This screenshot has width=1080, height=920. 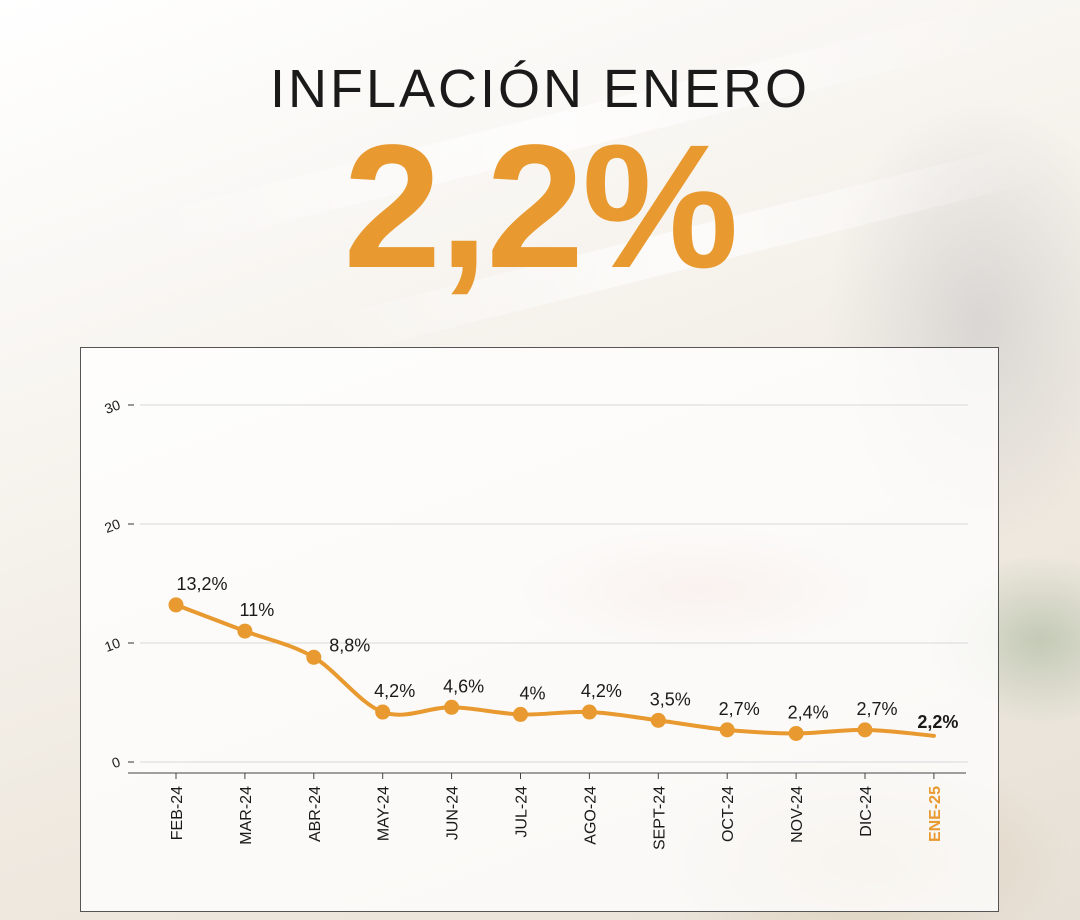 What do you see at coordinates (540, 207) in the screenshot?
I see `headline-value: 2,2%` at bounding box center [540, 207].